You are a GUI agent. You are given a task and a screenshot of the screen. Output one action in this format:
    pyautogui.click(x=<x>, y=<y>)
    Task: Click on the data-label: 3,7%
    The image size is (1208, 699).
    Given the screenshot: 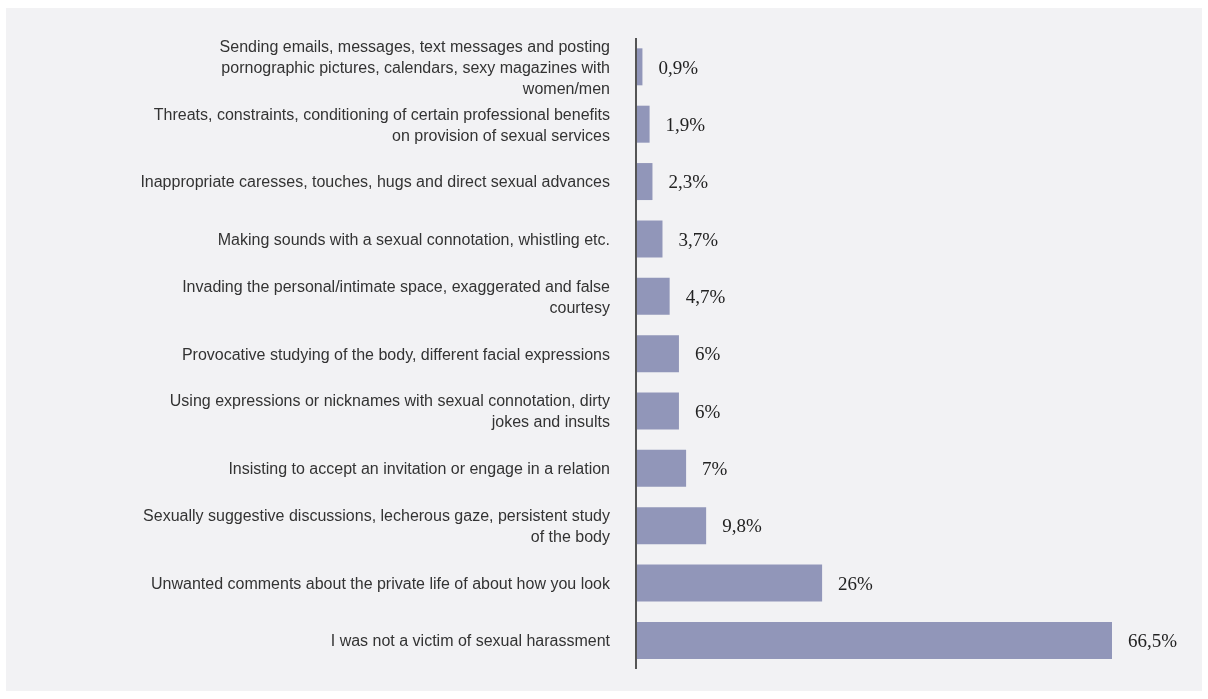 What is the action you would take?
    pyautogui.click(x=698, y=239)
    